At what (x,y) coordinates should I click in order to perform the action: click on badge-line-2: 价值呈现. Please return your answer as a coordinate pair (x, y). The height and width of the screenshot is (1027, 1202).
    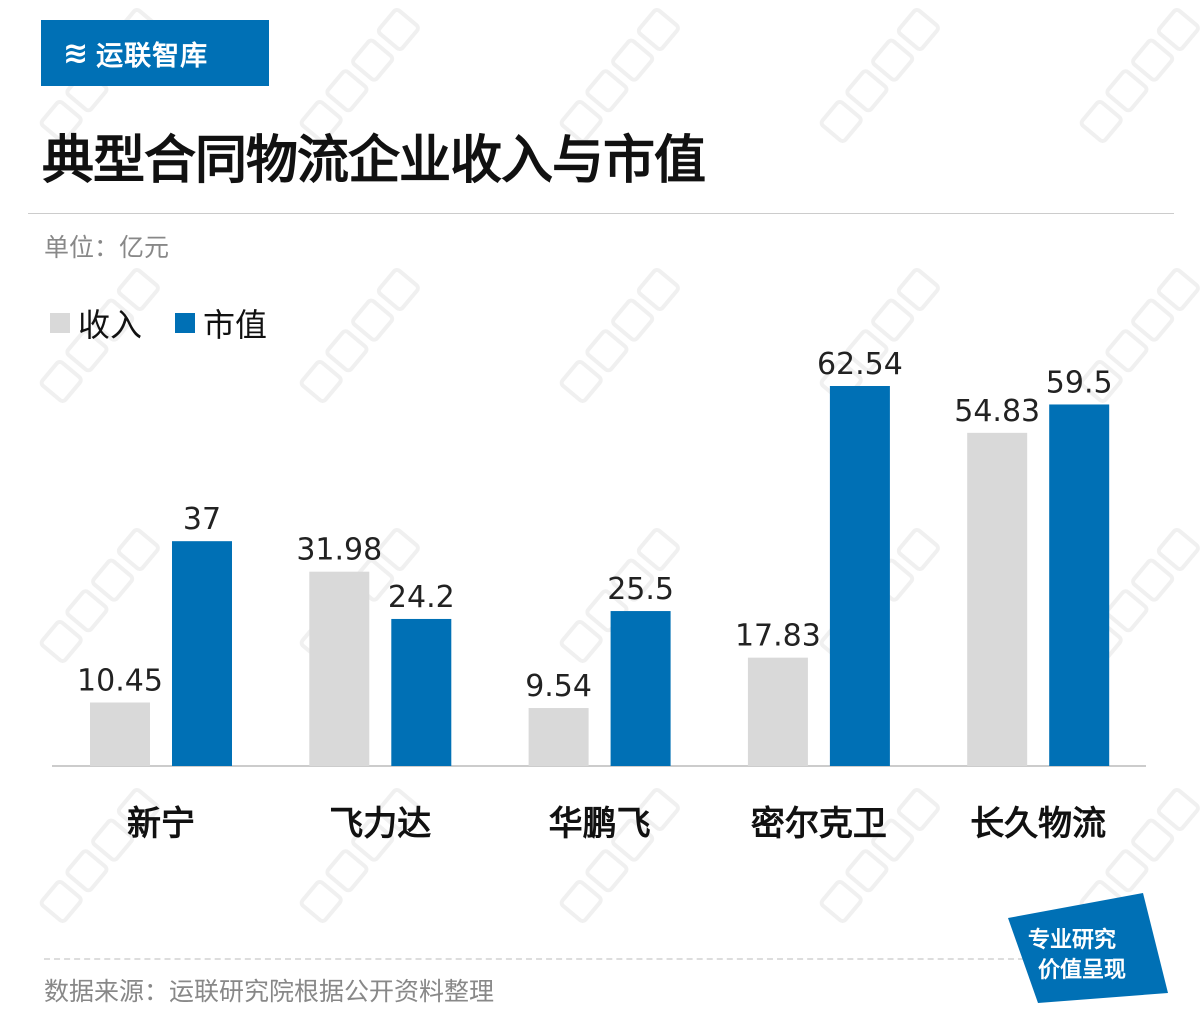
    Looking at the image, I should click on (1082, 970).